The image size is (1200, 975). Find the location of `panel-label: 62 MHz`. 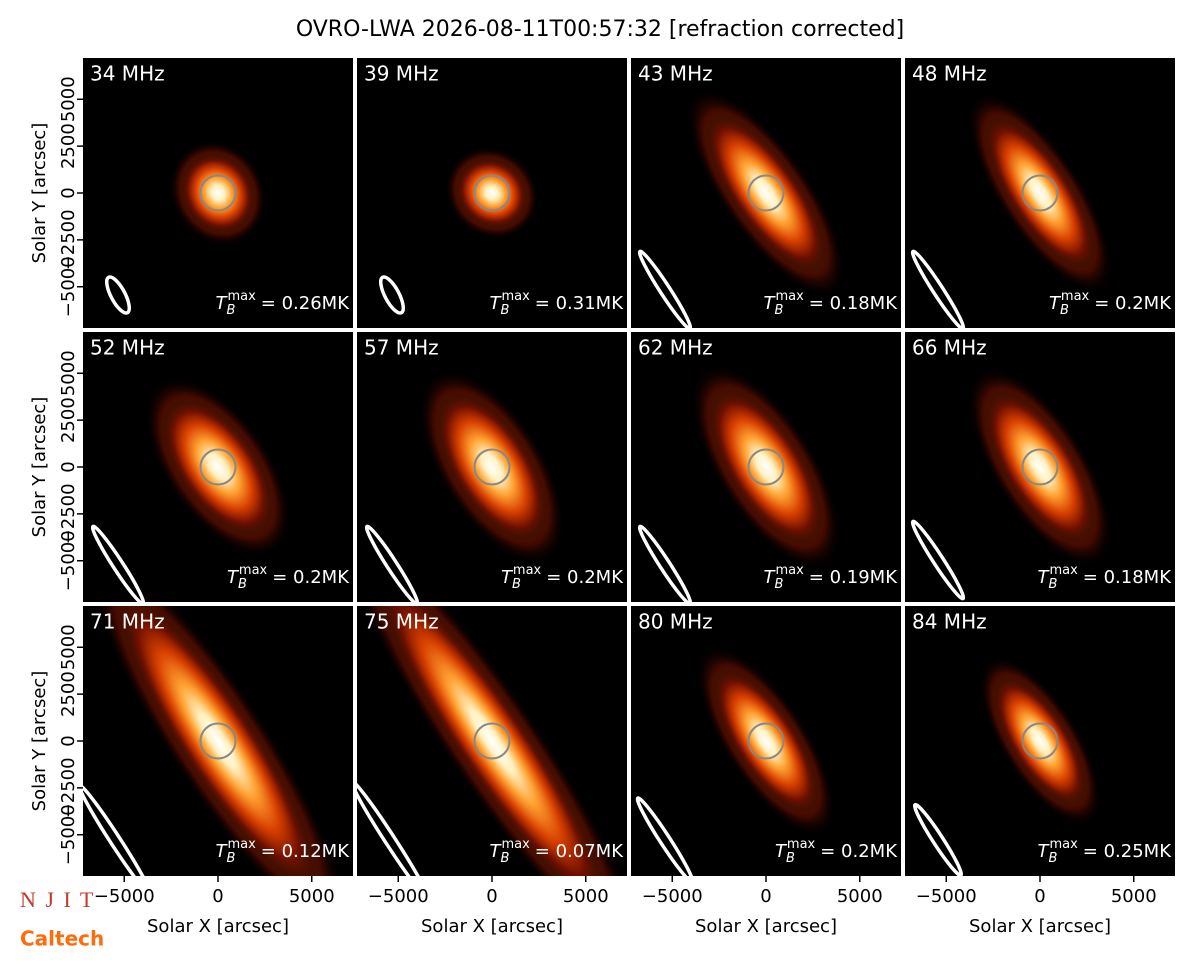

panel-label: 62 MHz is located at coordinates (675, 348).